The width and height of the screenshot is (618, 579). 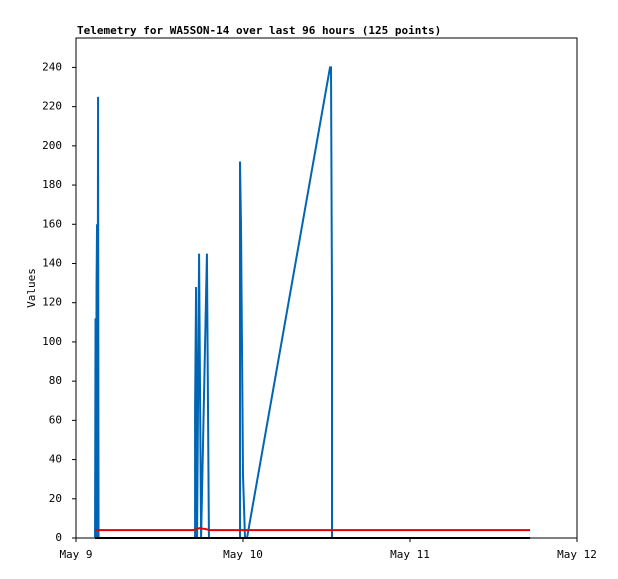 What do you see at coordinates (52, 262) in the screenshot?
I see `y-tick-label: 140` at bounding box center [52, 262].